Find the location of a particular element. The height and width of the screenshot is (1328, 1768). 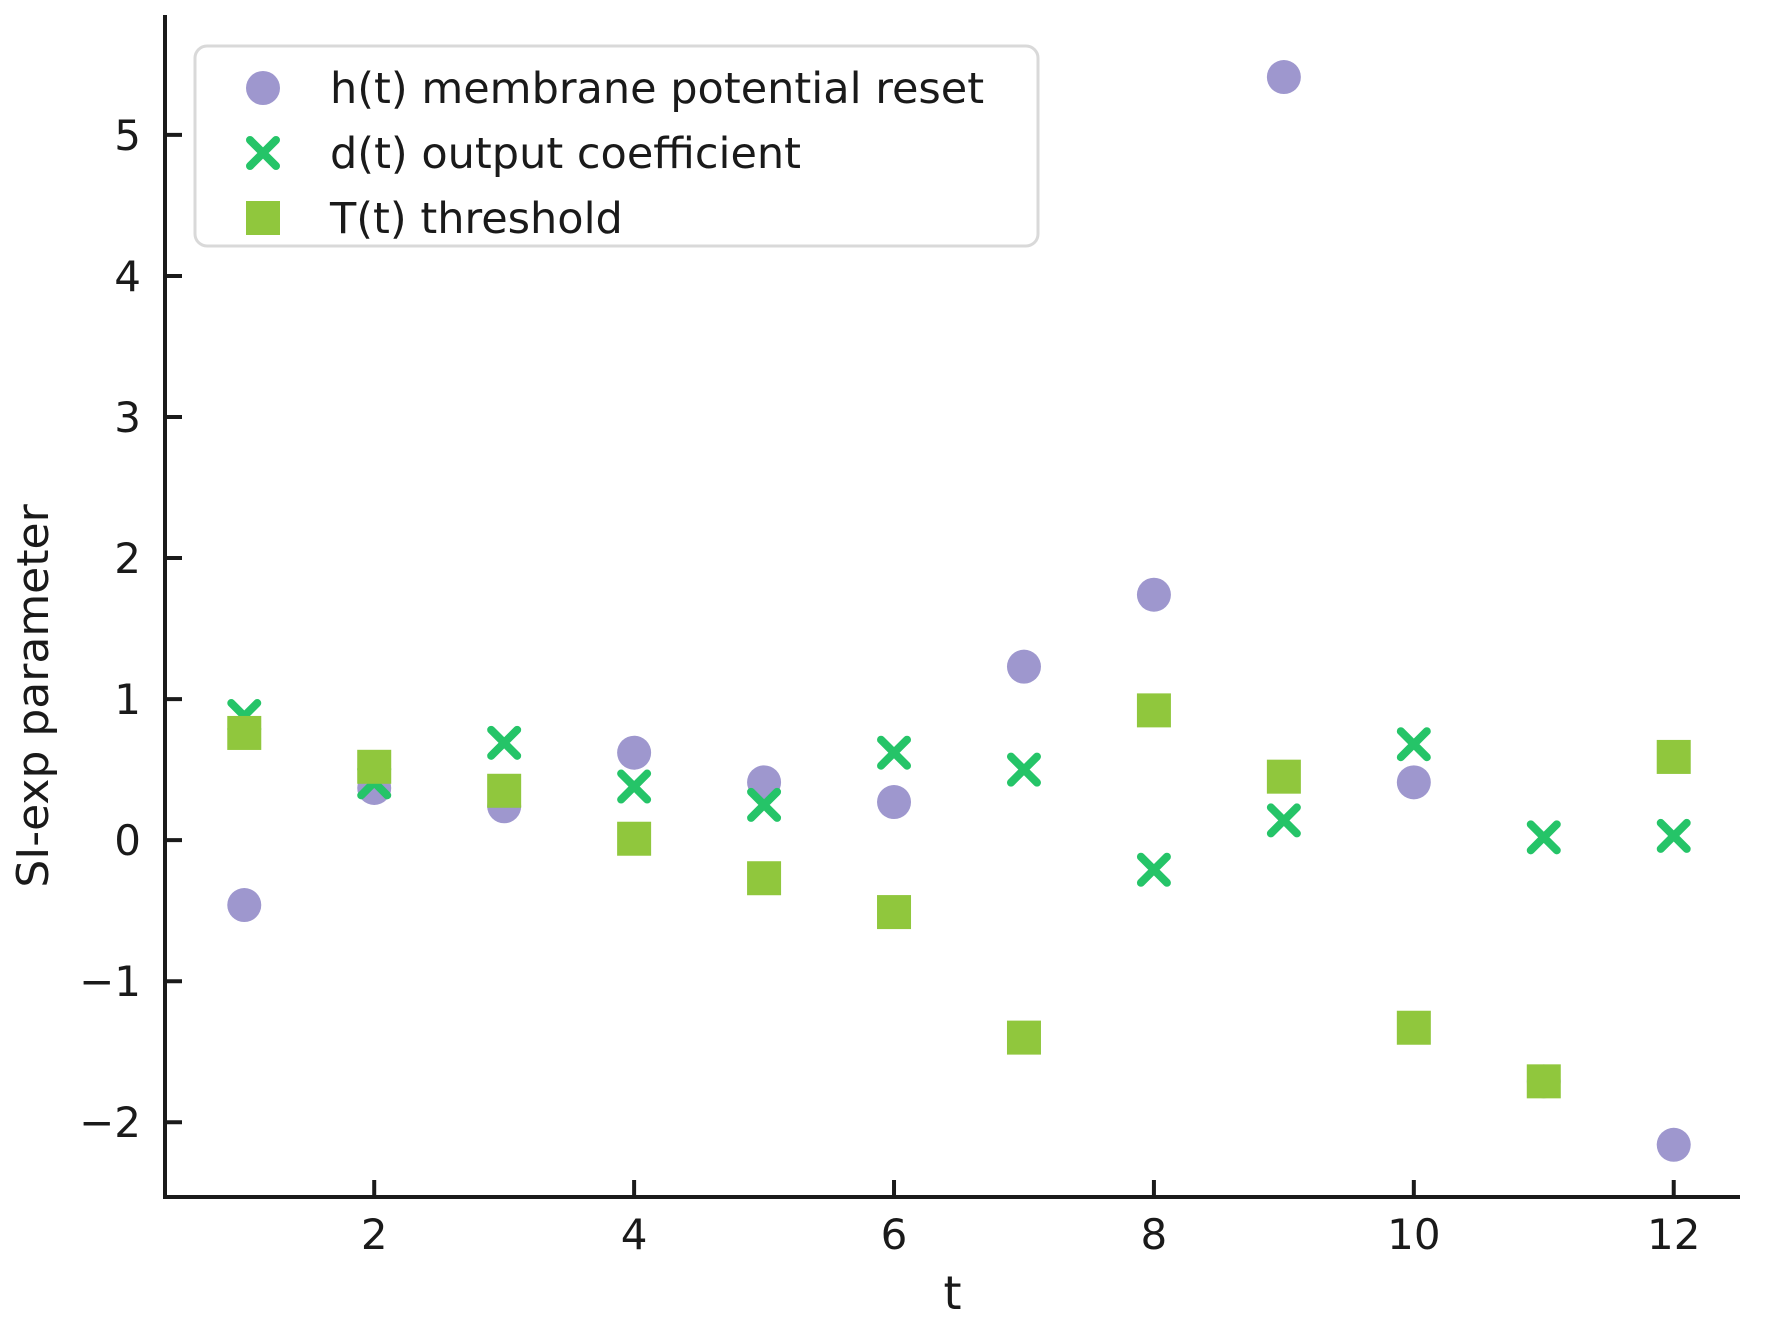

x-legend-marker is located at coordinates (263, 153).